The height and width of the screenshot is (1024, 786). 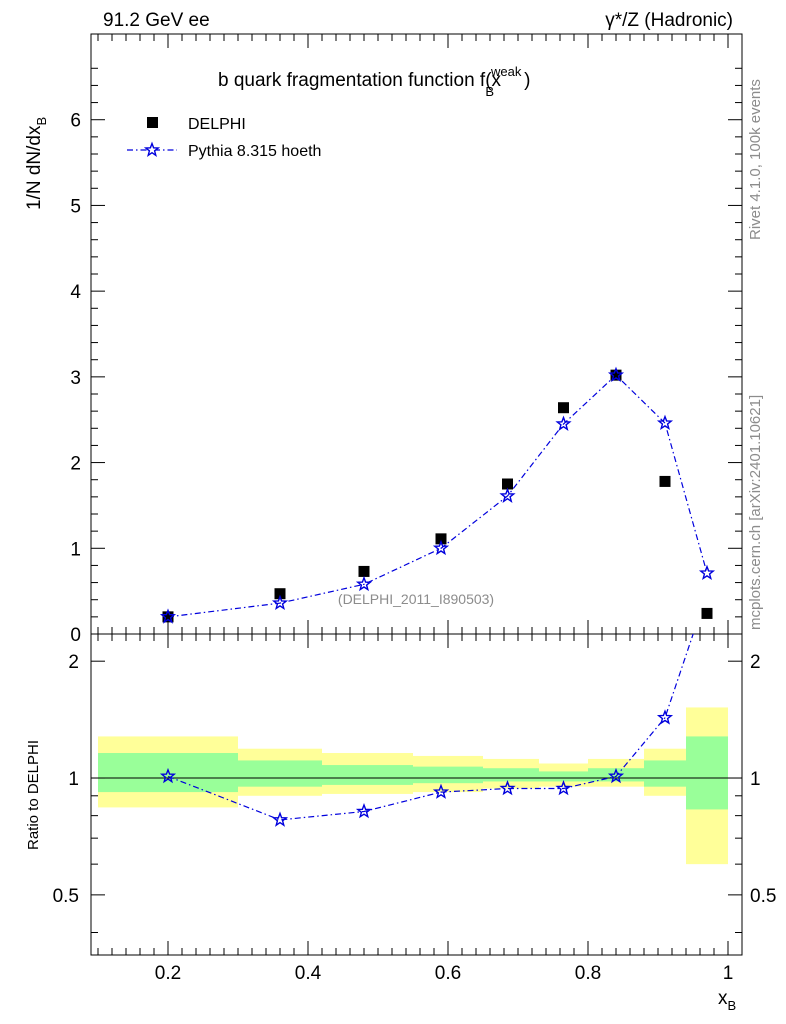 I want to click on main-y-tick-label: 4, so click(x=75, y=292).